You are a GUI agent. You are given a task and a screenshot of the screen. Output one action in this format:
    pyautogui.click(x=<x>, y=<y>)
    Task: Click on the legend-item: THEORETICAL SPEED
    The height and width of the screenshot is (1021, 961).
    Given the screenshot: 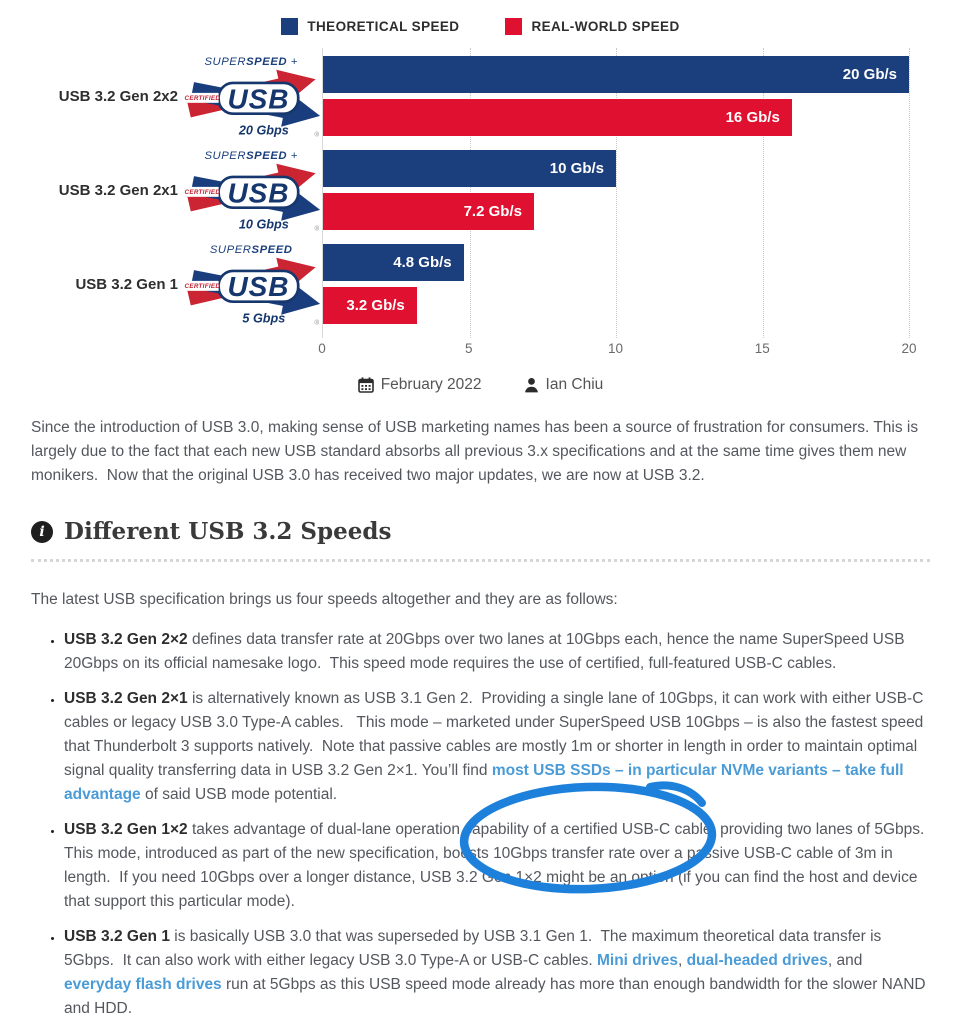 What is the action you would take?
    pyautogui.click(x=370, y=26)
    